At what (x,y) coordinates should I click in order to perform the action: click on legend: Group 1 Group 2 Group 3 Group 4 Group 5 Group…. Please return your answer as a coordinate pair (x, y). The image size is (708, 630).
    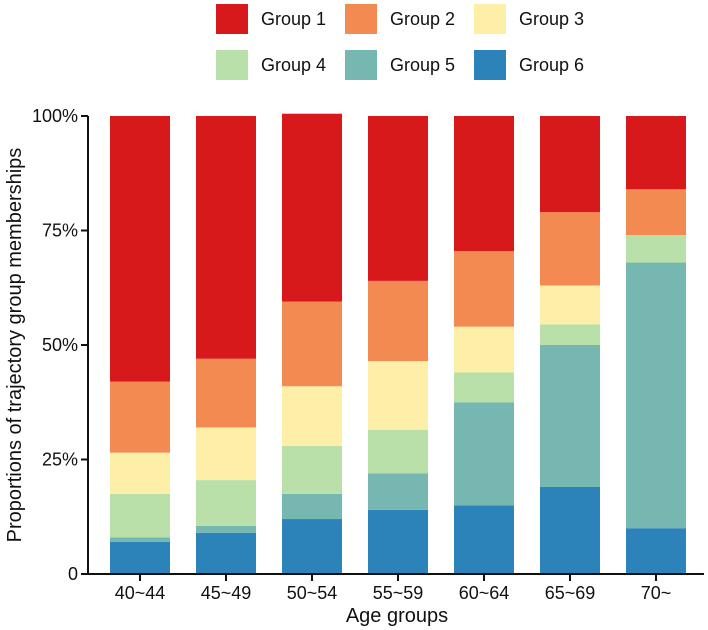
    Looking at the image, I should click on (400, 42).